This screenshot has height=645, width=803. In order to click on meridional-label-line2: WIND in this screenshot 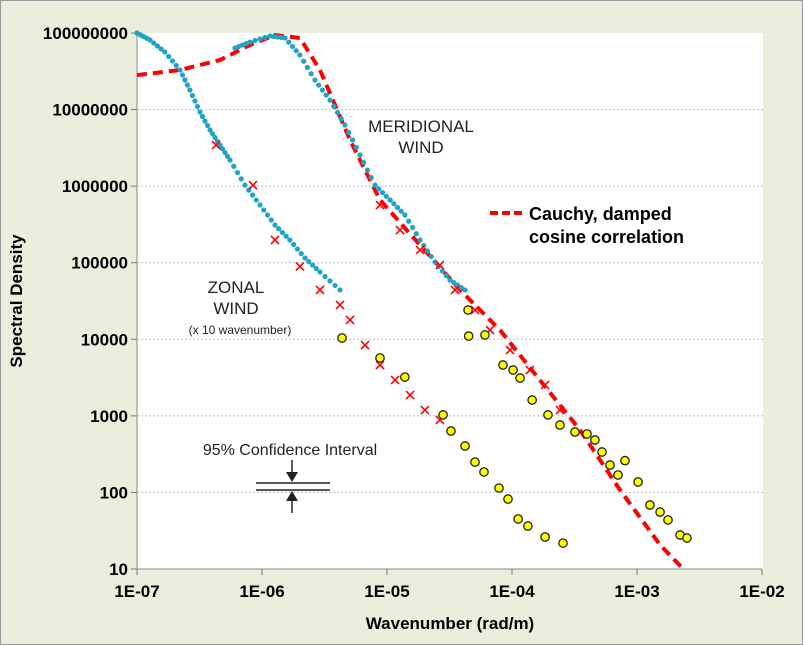, I will do `click(420, 147)`.